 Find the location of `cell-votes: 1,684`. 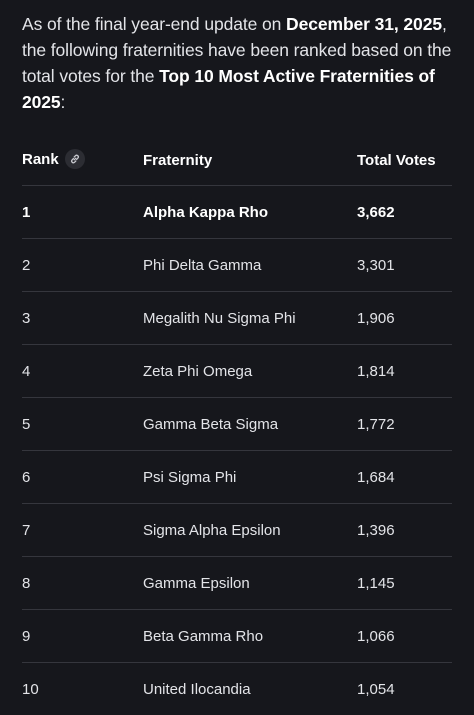

cell-votes: 1,684 is located at coordinates (404, 477).